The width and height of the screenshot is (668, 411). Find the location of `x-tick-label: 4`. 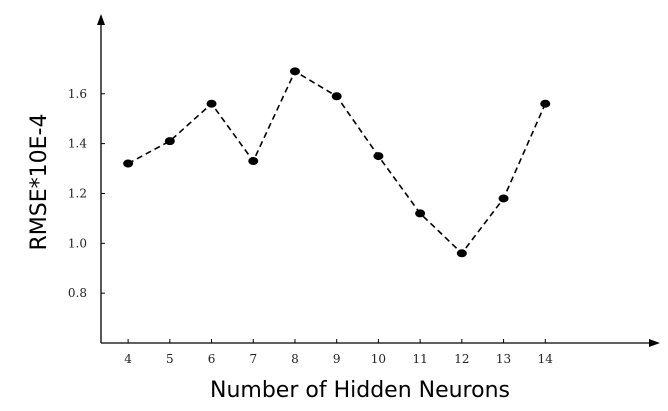

x-tick-label: 4 is located at coordinates (128, 359).